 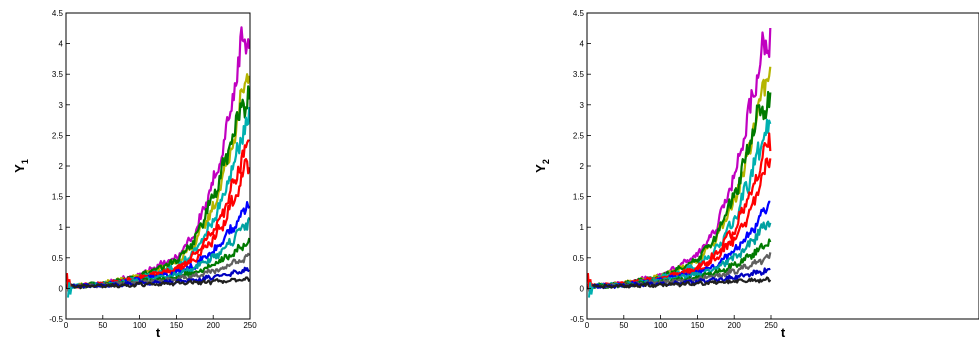 I want to click on y-axis-label-subscript: 1, so click(x=25, y=161).